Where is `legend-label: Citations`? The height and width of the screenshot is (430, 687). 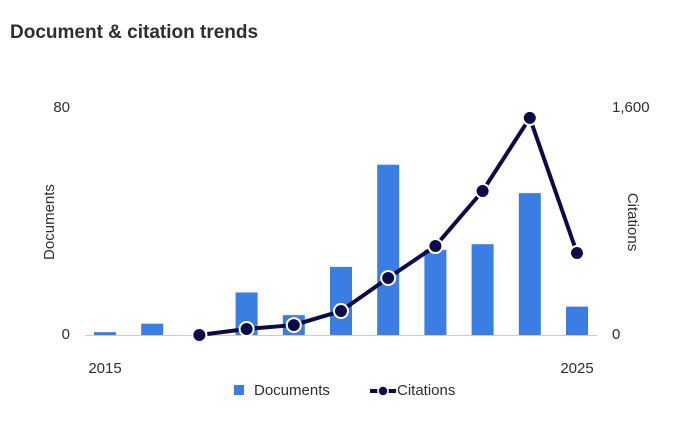
legend-label: Citations is located at coordinates (426, 390).